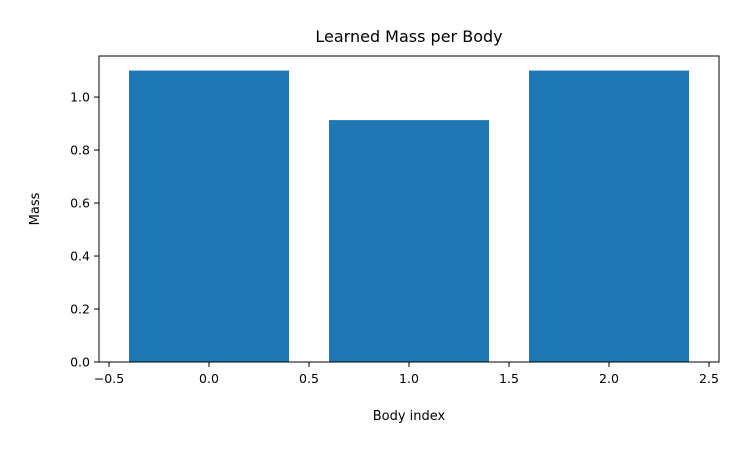 The image size is (750, 450). Describe the element at coordinates (80, 309) in the screenshot. I see `y-tick-label: 0.2` at that location.